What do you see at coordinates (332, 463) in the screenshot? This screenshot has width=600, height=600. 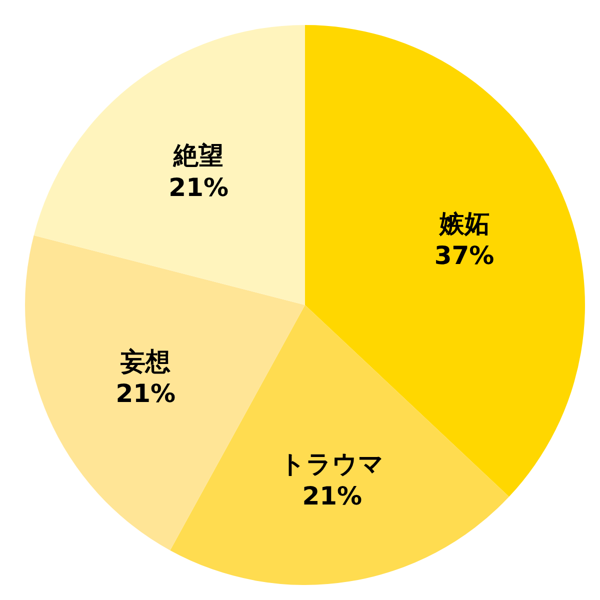 I see `slice-label: トラウマ` at bounding box center [332, 463].